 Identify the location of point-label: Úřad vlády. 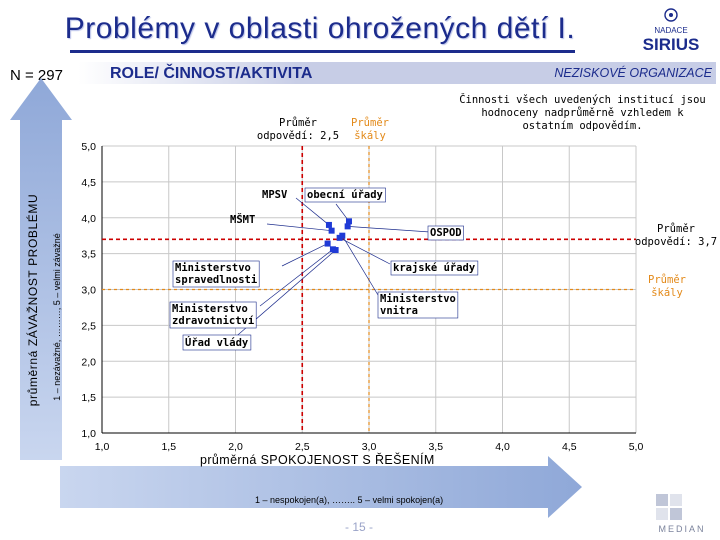
(217, 342).